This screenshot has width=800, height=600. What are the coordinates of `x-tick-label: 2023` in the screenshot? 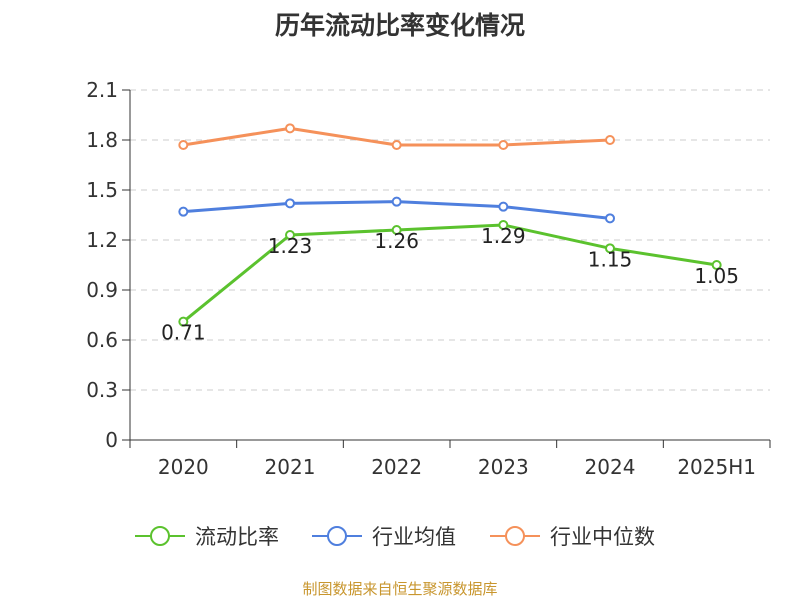 It's located at (503, 467).